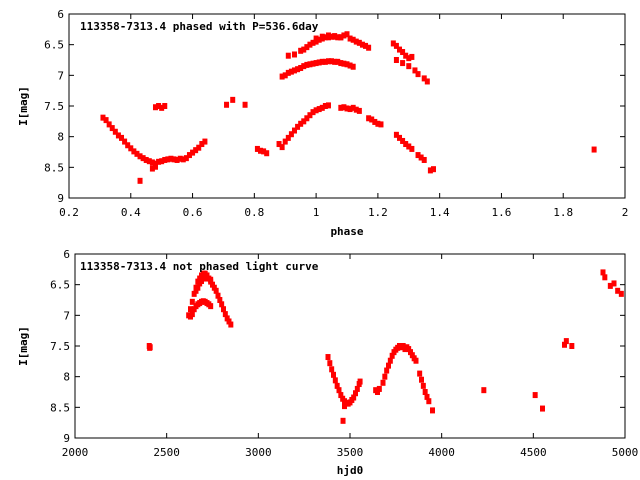 The image size is (640, 480). What do you see at coordinates (625, 212) in the screenshot?
I see `phased-x-tick-label: 2` at bounding box center [625, 212].